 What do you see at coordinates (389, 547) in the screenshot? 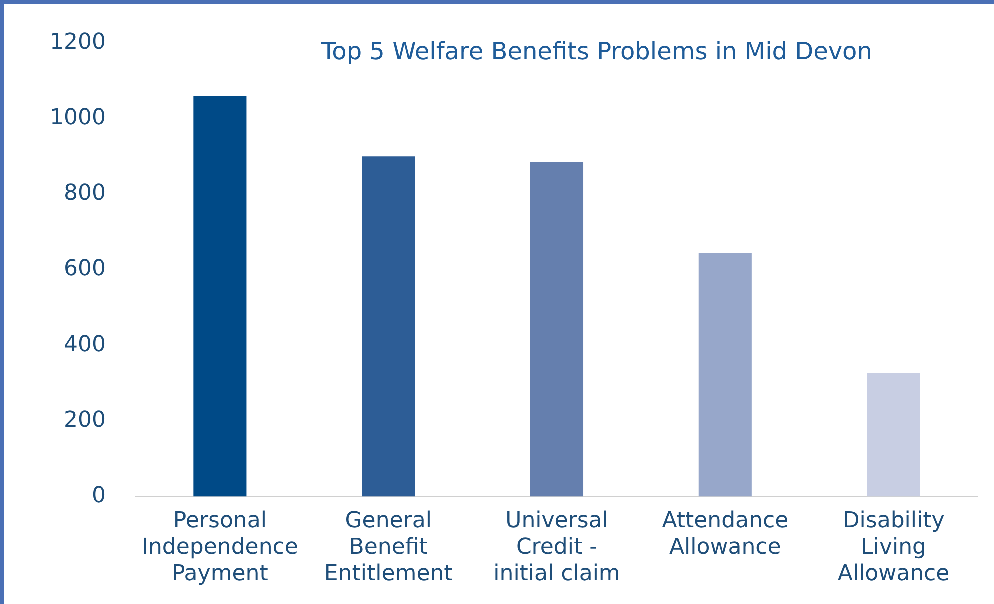
I see `x-tick-label: General Benefit Entitlement` at bounding box center [389, 547].